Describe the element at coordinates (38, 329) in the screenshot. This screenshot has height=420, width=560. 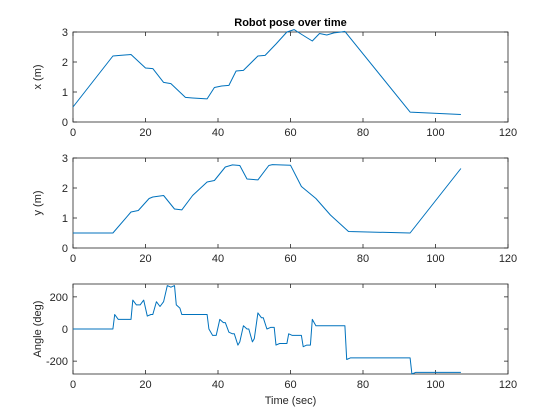
I see `y-axis-label: Angle (deg)` at that location.